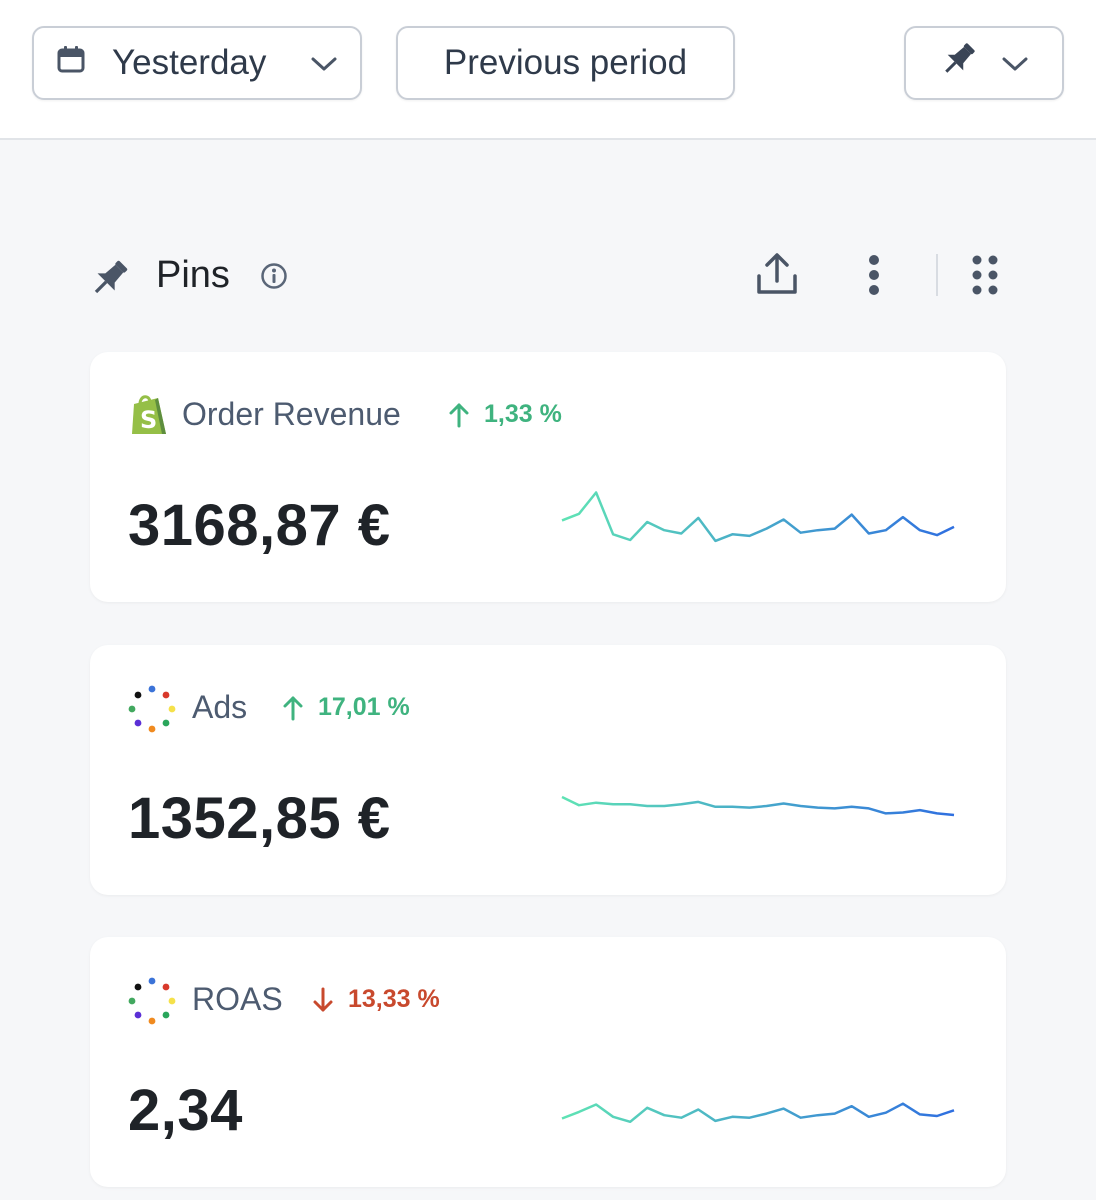 The height and width of the screenshot is (1200, 1096). What do you see at coordinates (548, 278) in the screenshot?
I see `pins-section-header: Pins` at bounding box center [548, 278].